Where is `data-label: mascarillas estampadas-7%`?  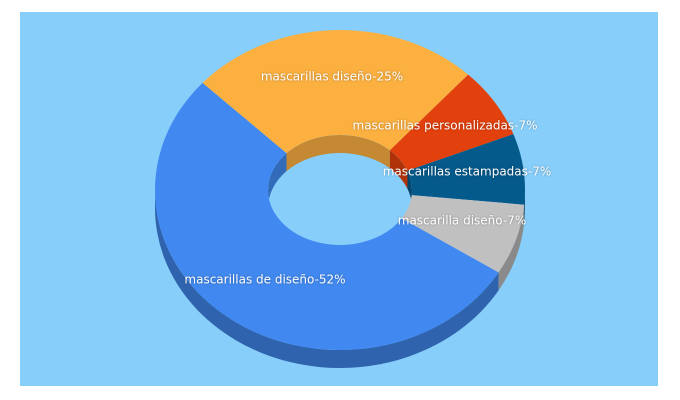 data-label: mascarillas estampadas-7% is located at coordinates (467, 172).